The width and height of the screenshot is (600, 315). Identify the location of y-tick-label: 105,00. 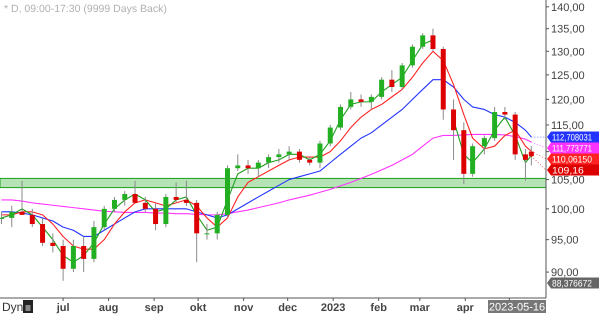
(568, 180).